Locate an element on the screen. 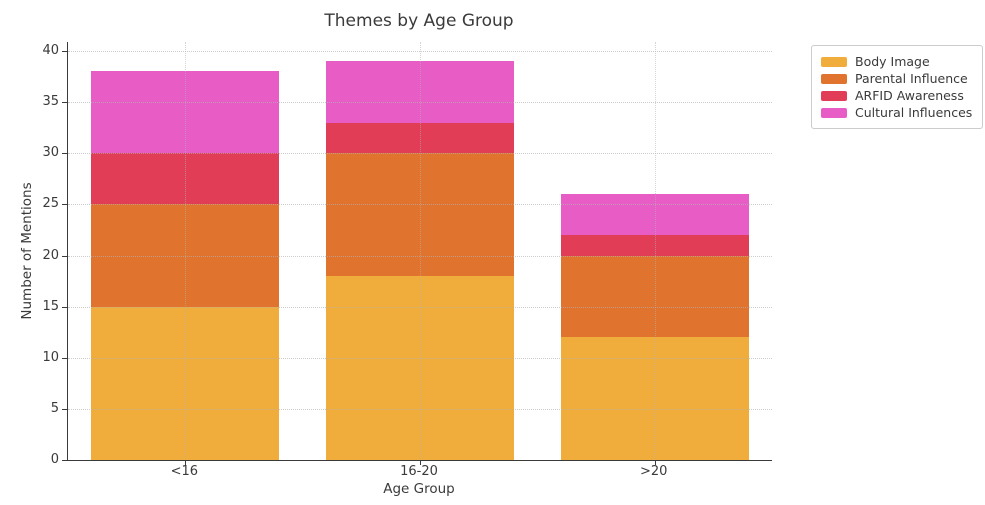 This screenshot has width=985, height=505. legend-label: Body Image is located at coordinates (892, 61).